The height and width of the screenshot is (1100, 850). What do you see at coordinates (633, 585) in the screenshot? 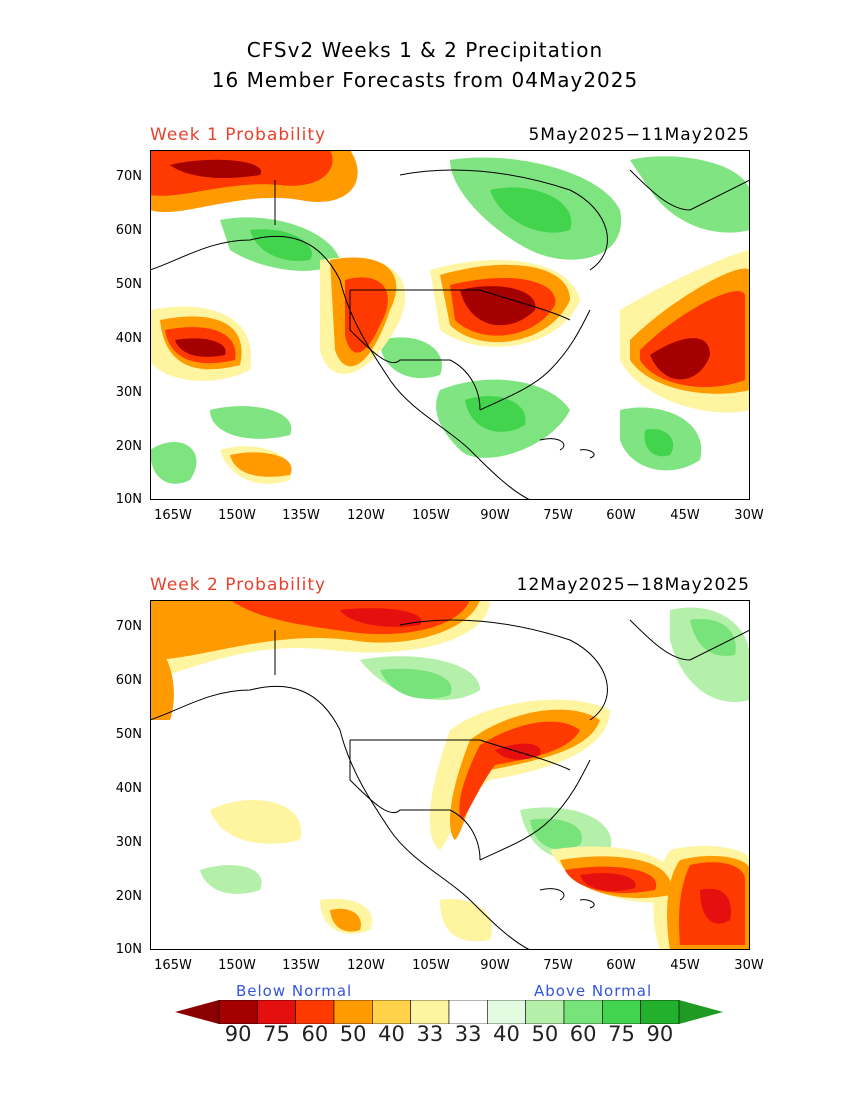
I see `week2-dates: 12May2025−18May2025` at bounding box center [633, 585].